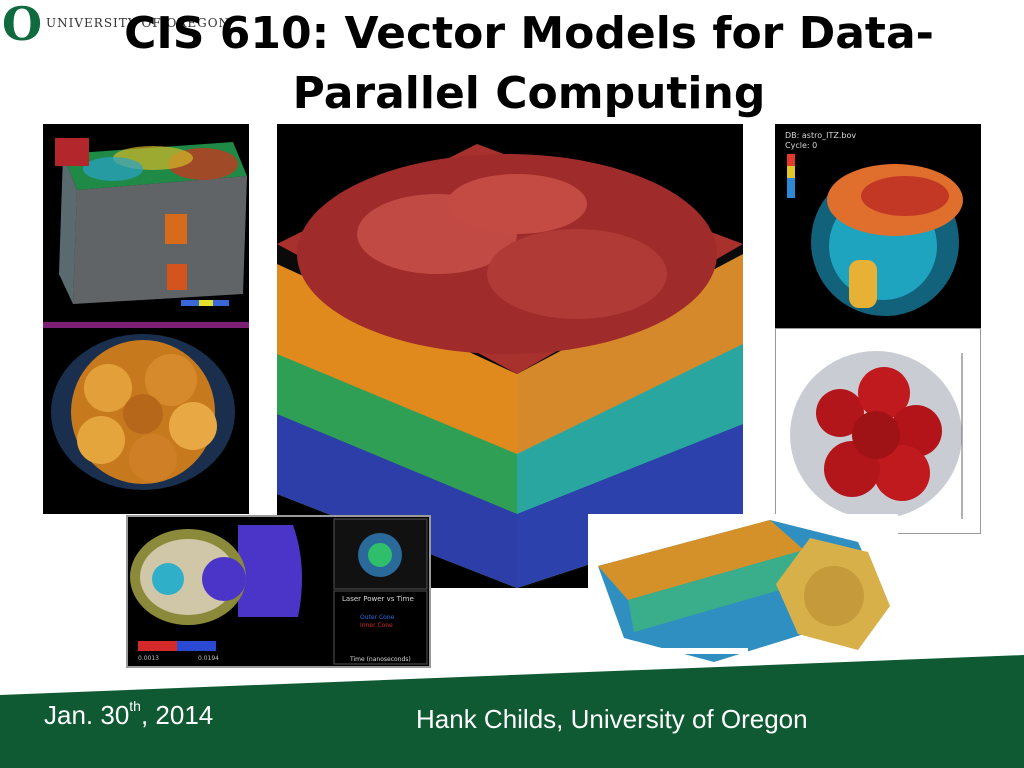 This screenshot has height=768, width=1024. Describe the element at coordinates (743, 591) in the screenshot. I see `image-hexagonal-assembly` at that location.